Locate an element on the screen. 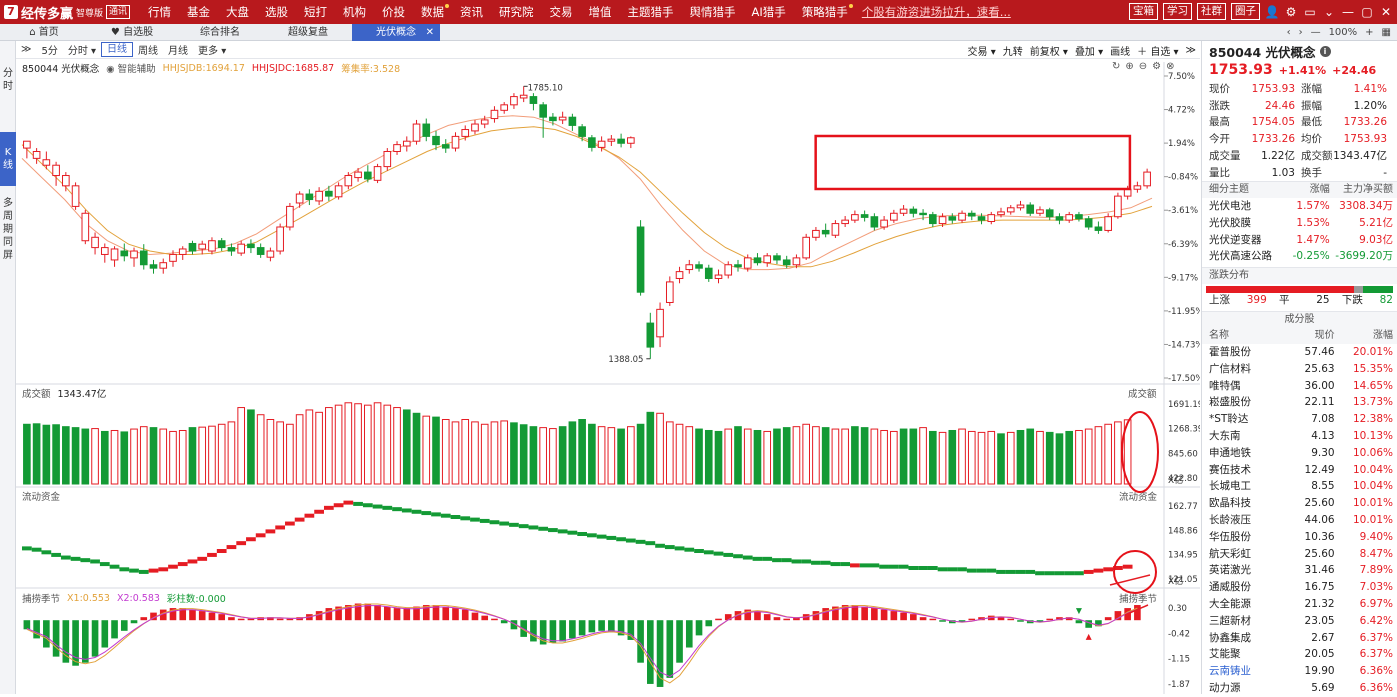 This screenshot has height=697, width=1397. menu-item: 增值 is located at coordinates (600, 12).